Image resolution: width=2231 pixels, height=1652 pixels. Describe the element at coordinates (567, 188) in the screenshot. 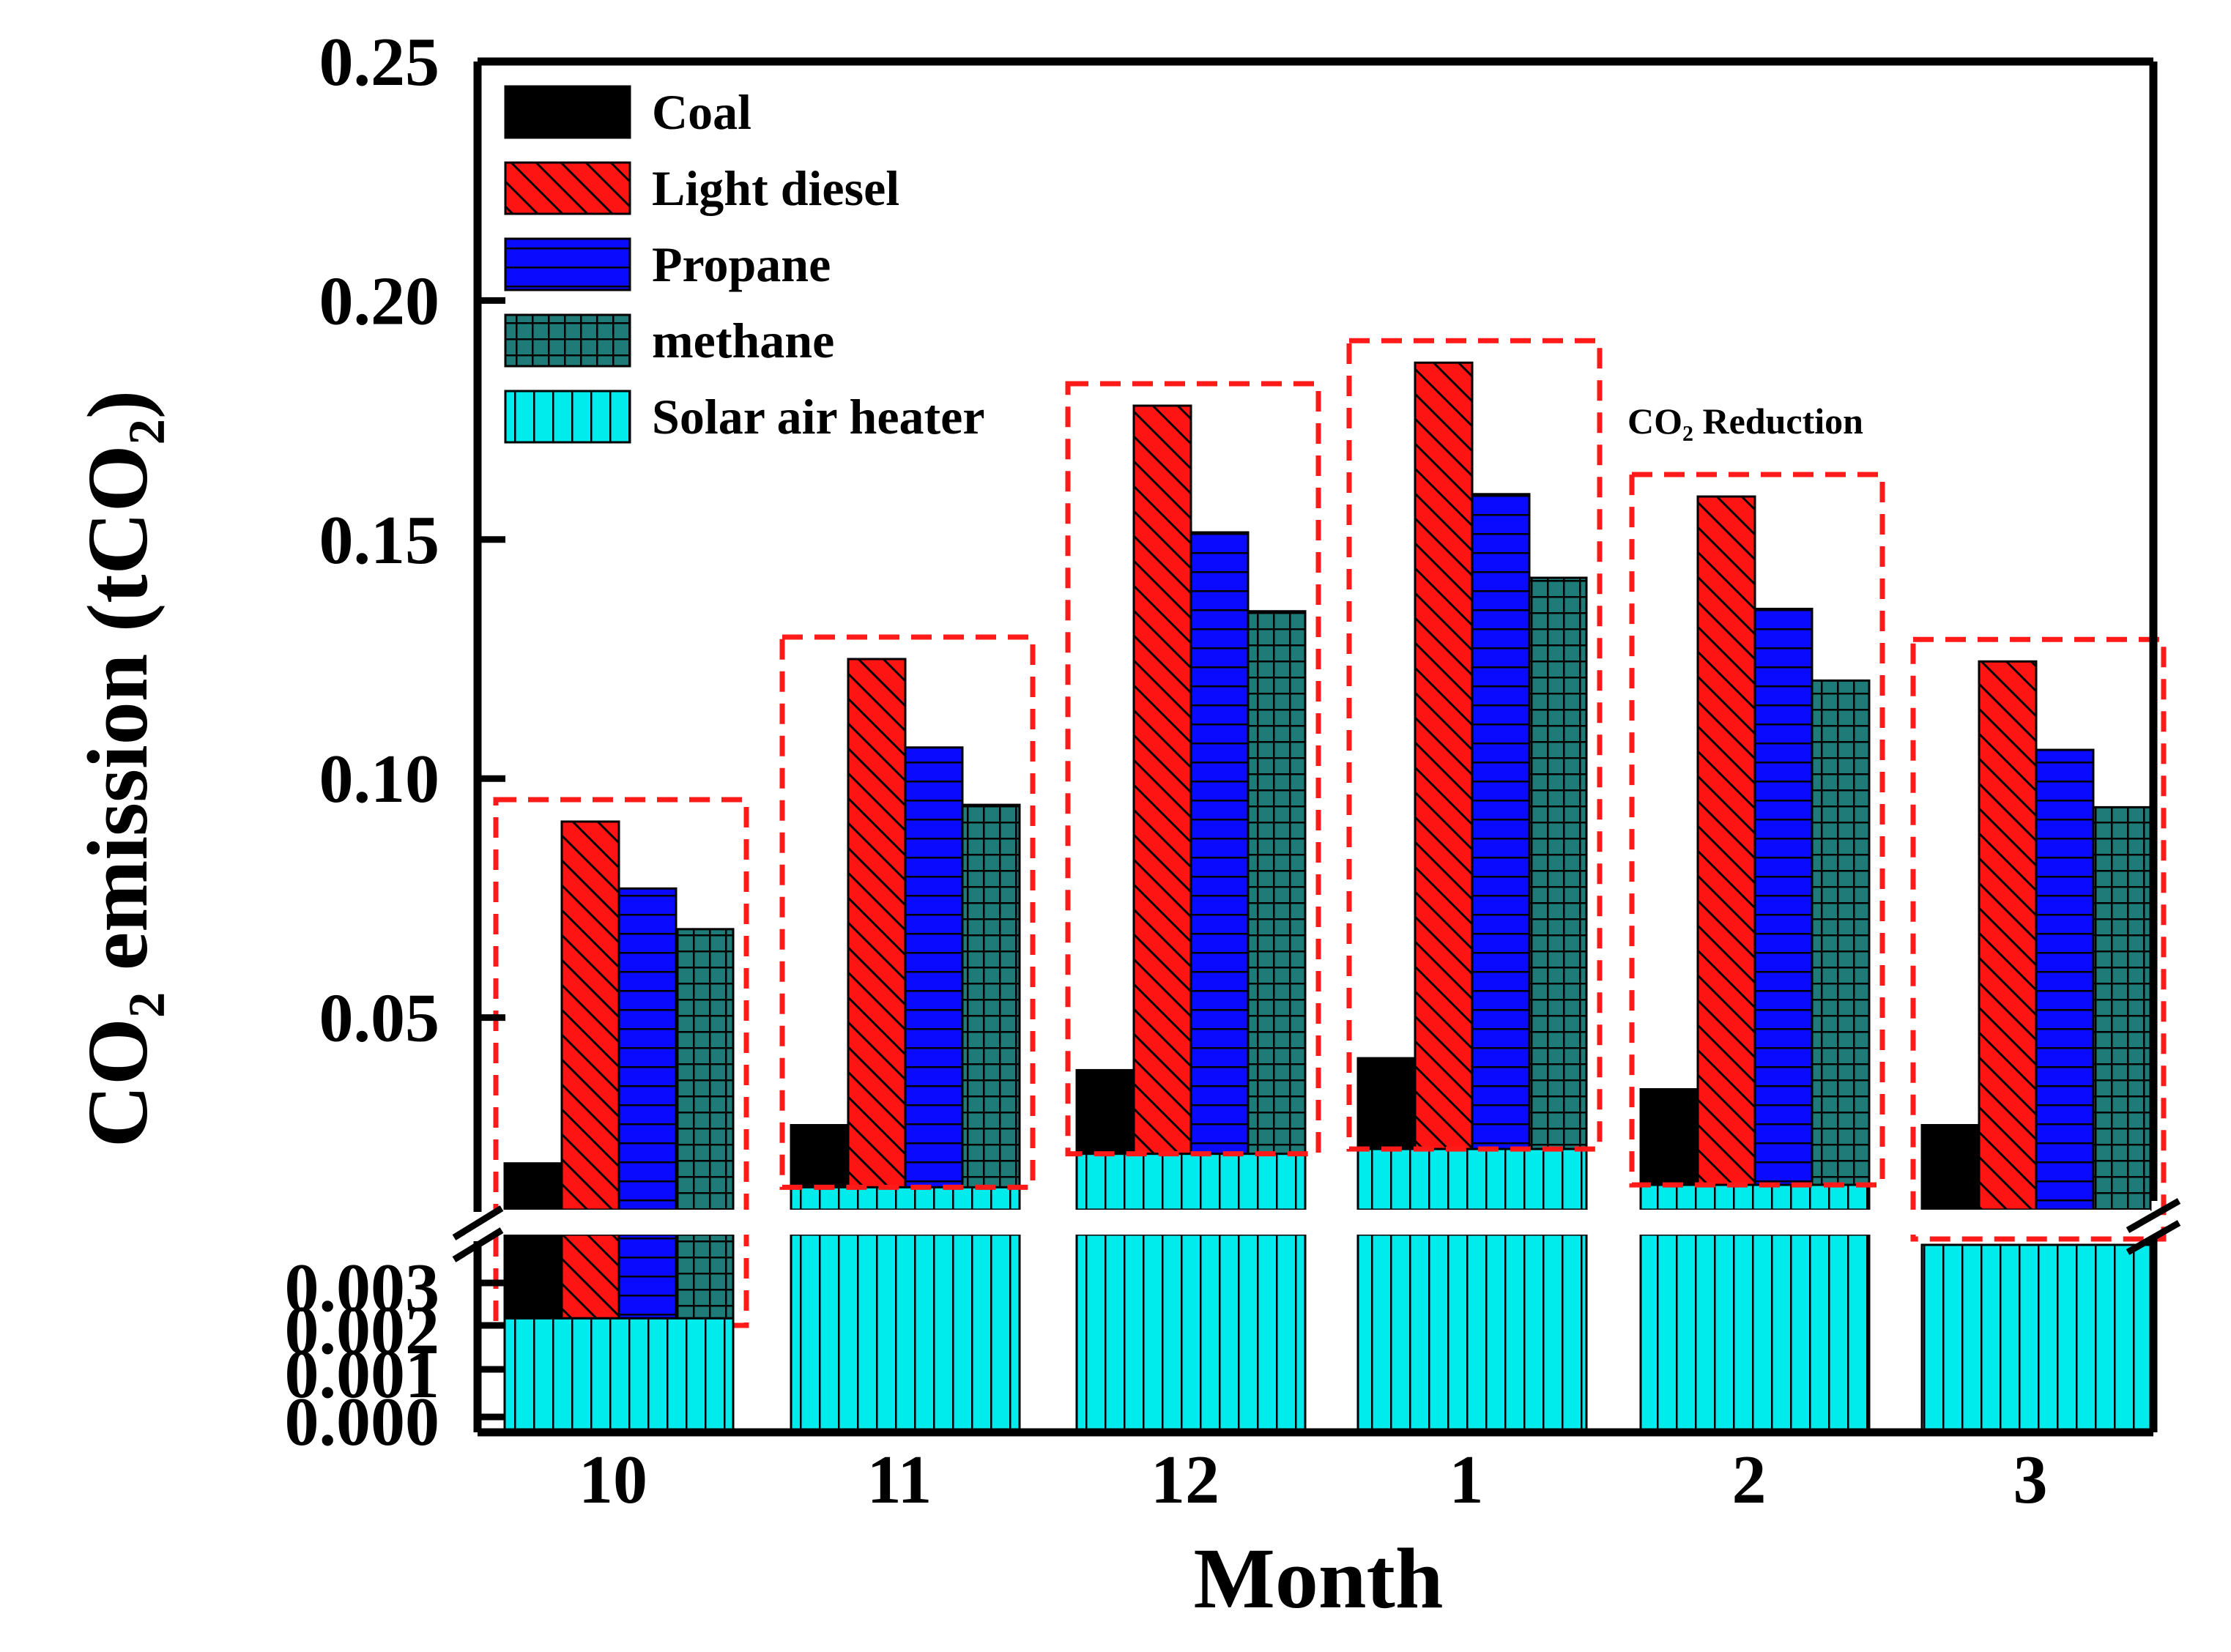

I see `legend-swatch-light-diesel` at that location.